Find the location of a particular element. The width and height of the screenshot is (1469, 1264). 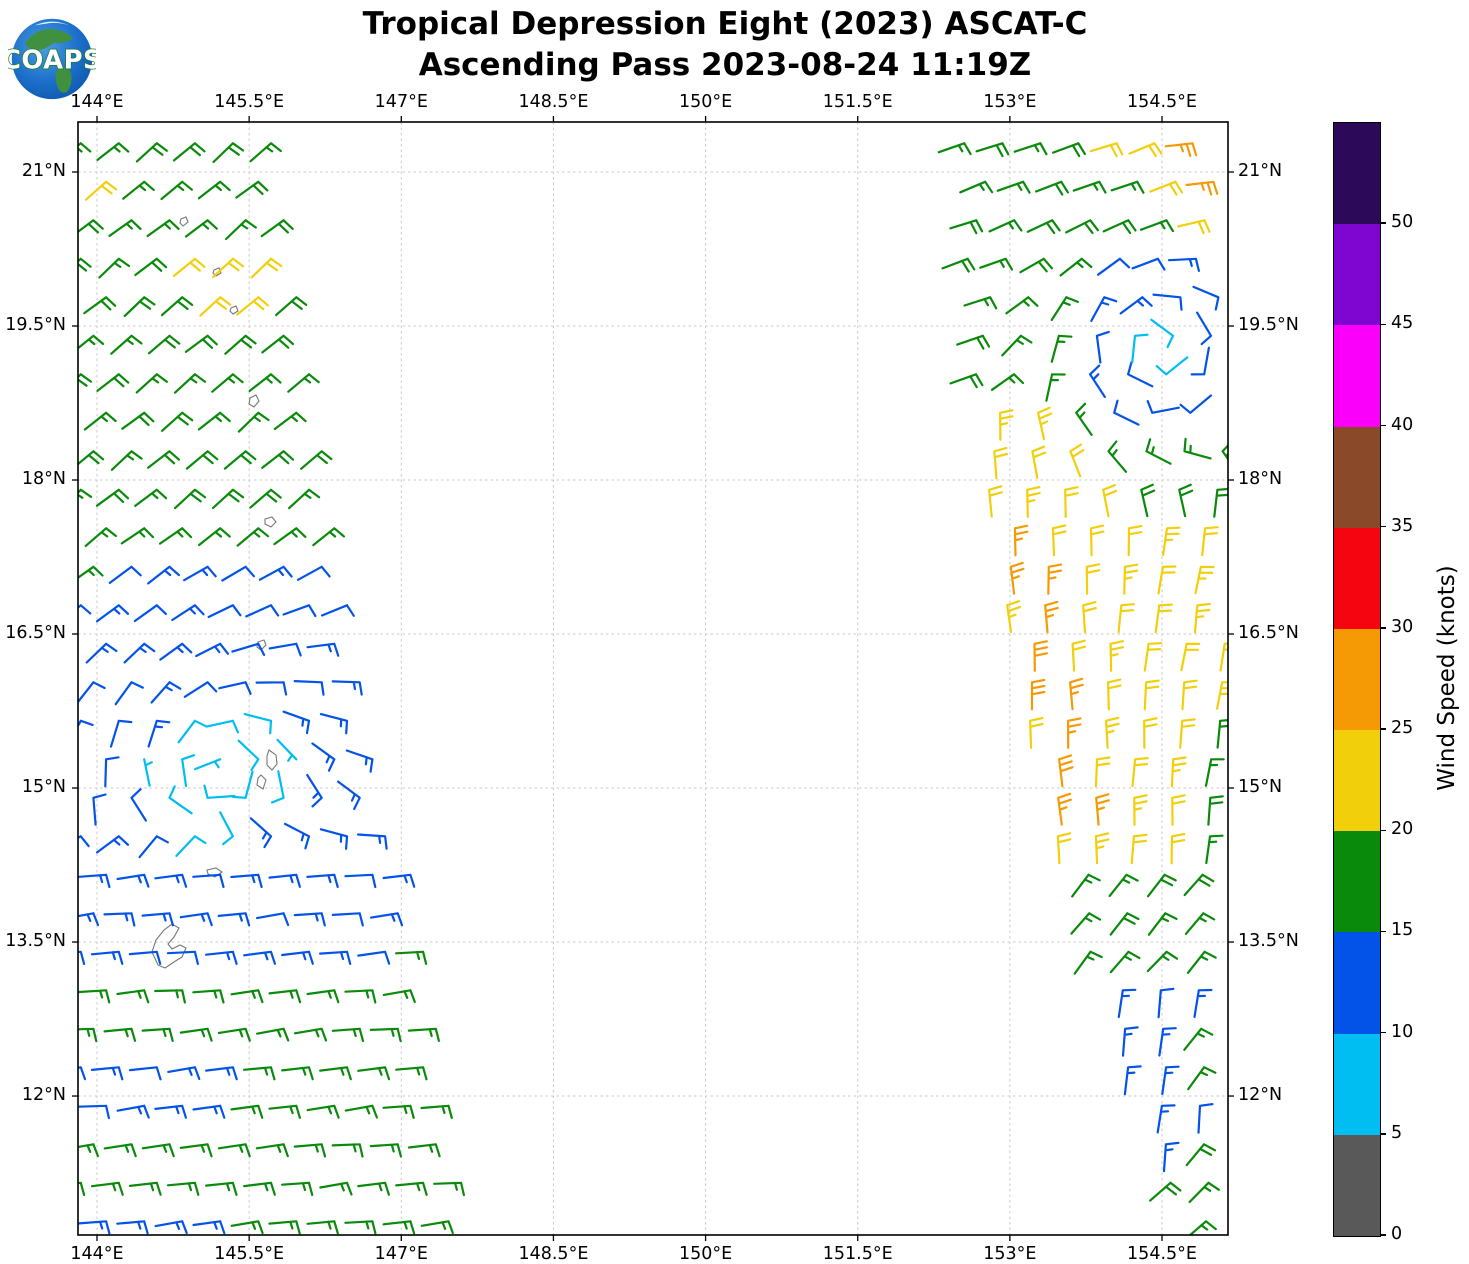

colorbar-tick-label: 30 is located at coordinates (1402, 626).